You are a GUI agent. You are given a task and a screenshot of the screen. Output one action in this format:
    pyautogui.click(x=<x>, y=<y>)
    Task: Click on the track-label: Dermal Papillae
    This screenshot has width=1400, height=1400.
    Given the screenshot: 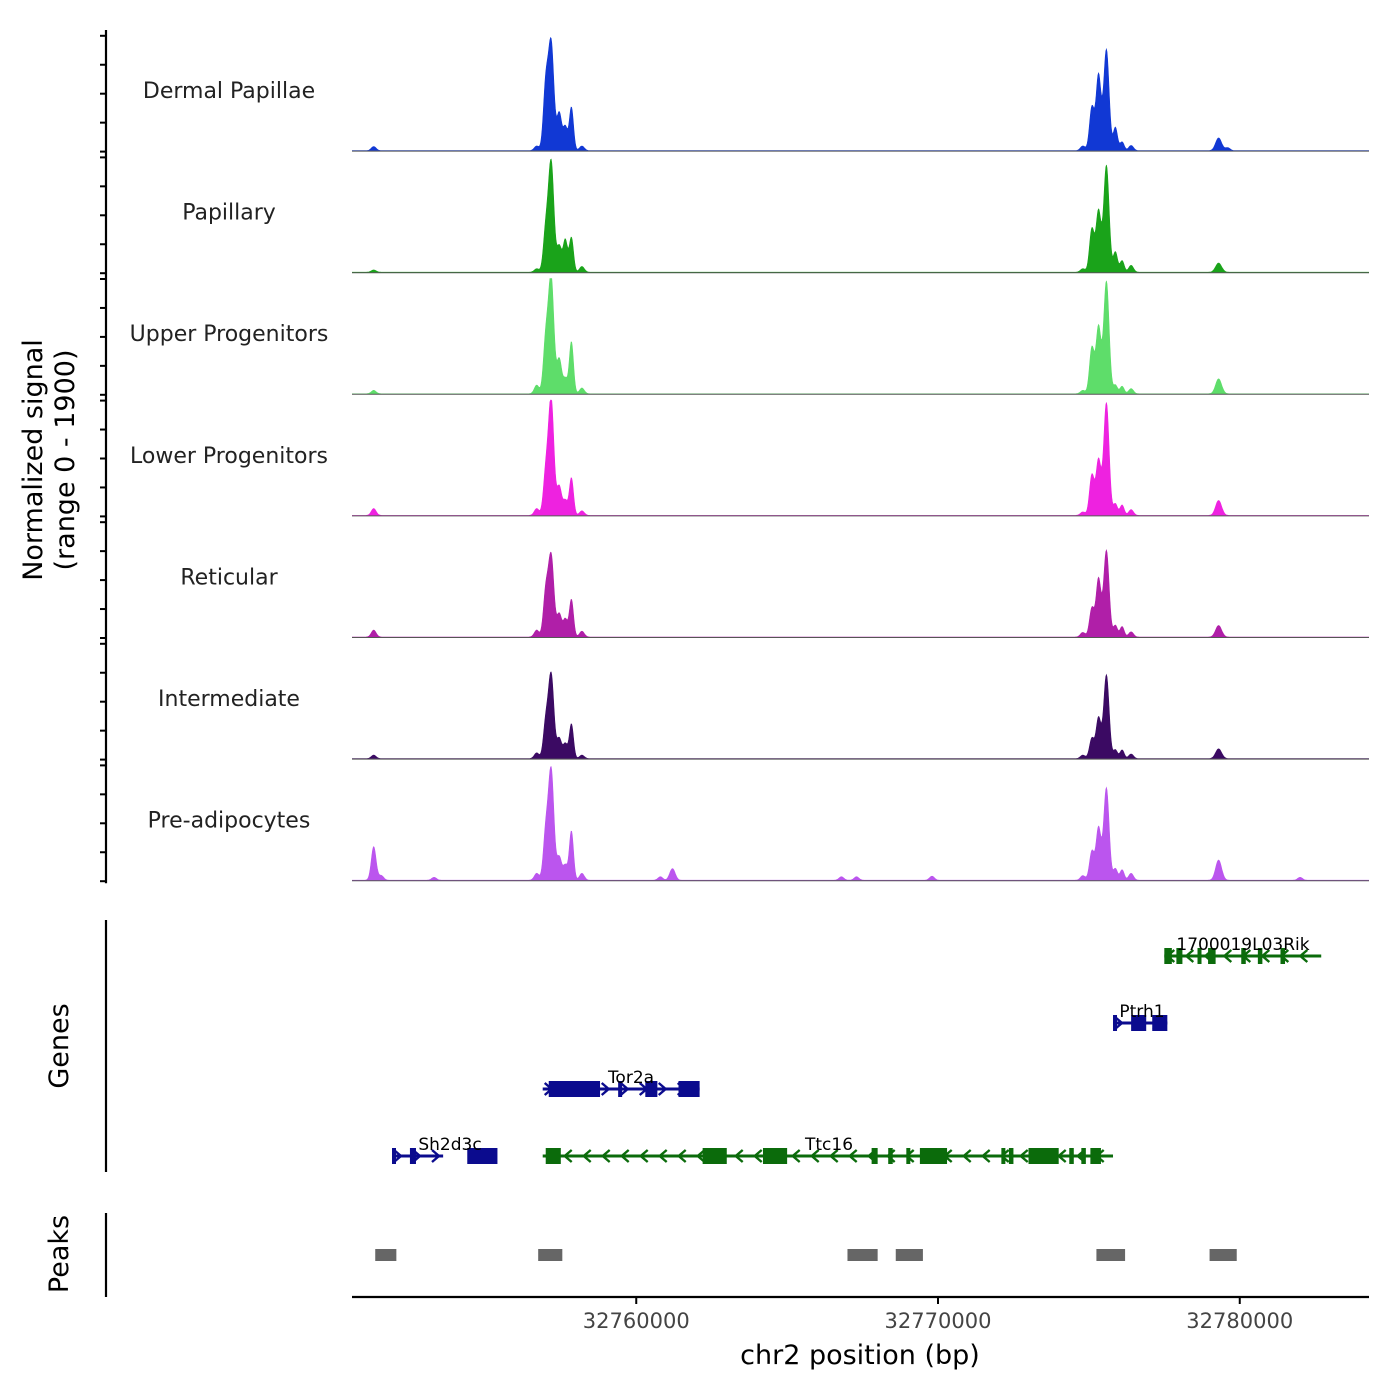 What is the action you would take?
    pyautogui.click(x=229, y=91)
    